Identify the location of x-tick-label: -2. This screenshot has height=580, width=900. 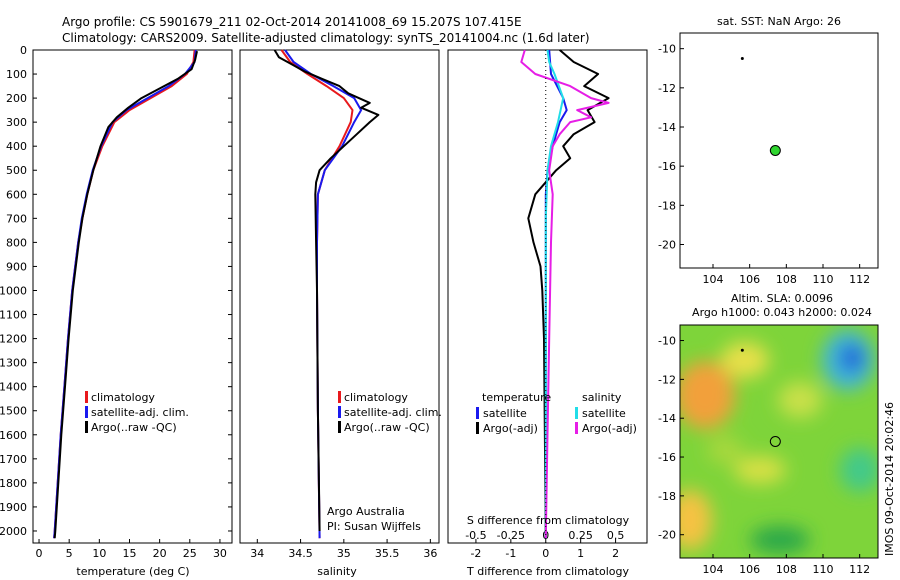
(475, 553).